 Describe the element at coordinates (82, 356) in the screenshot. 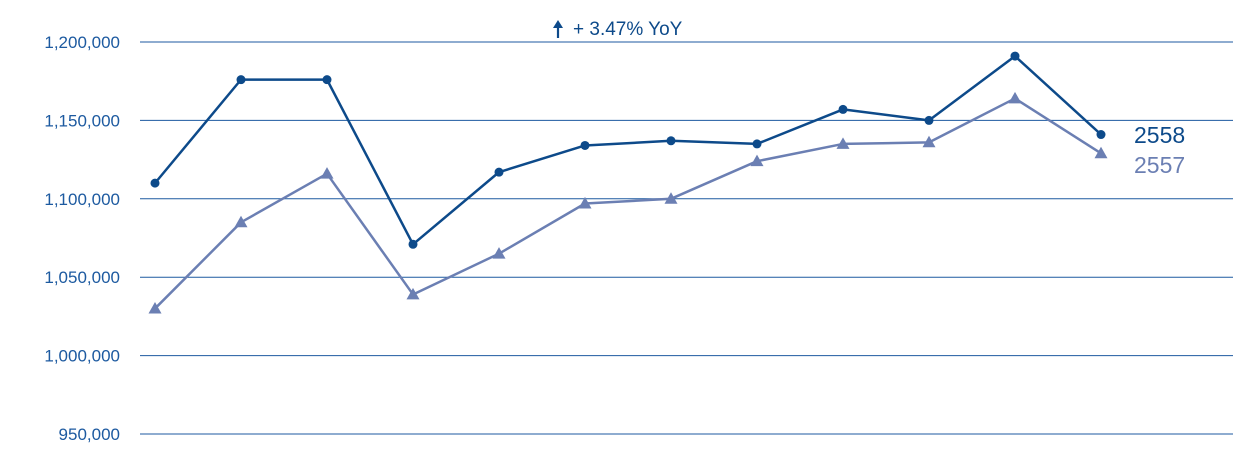

I see `y-tick-label: 1,000,000` at that location.